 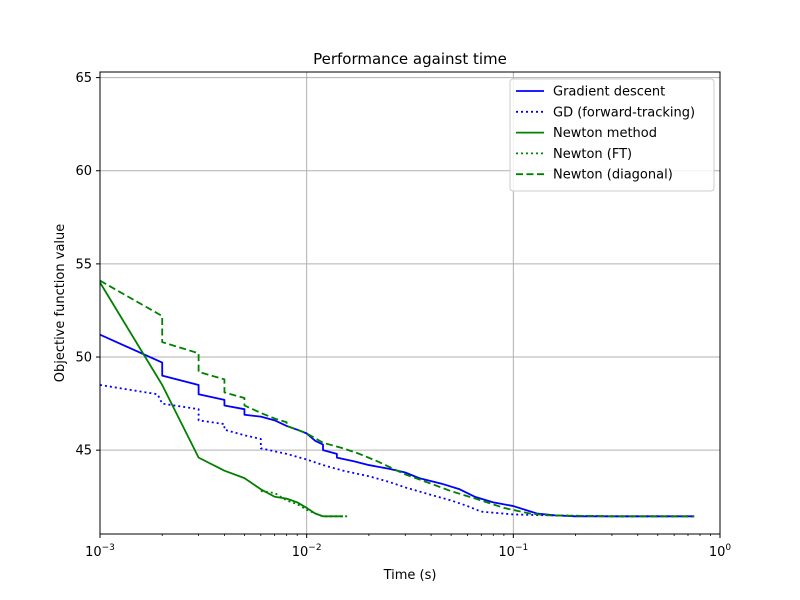 I want to click on y-tick-label: 65, so click(x=83, y=78).